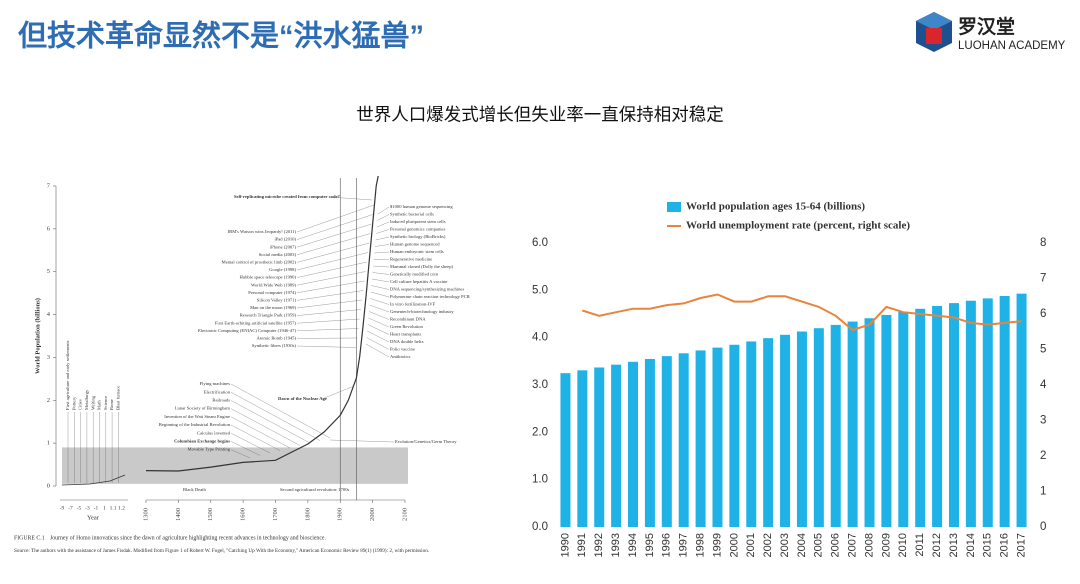  I want to click on bio-label: Genentech-biotechnology industry, so click(422, 311).